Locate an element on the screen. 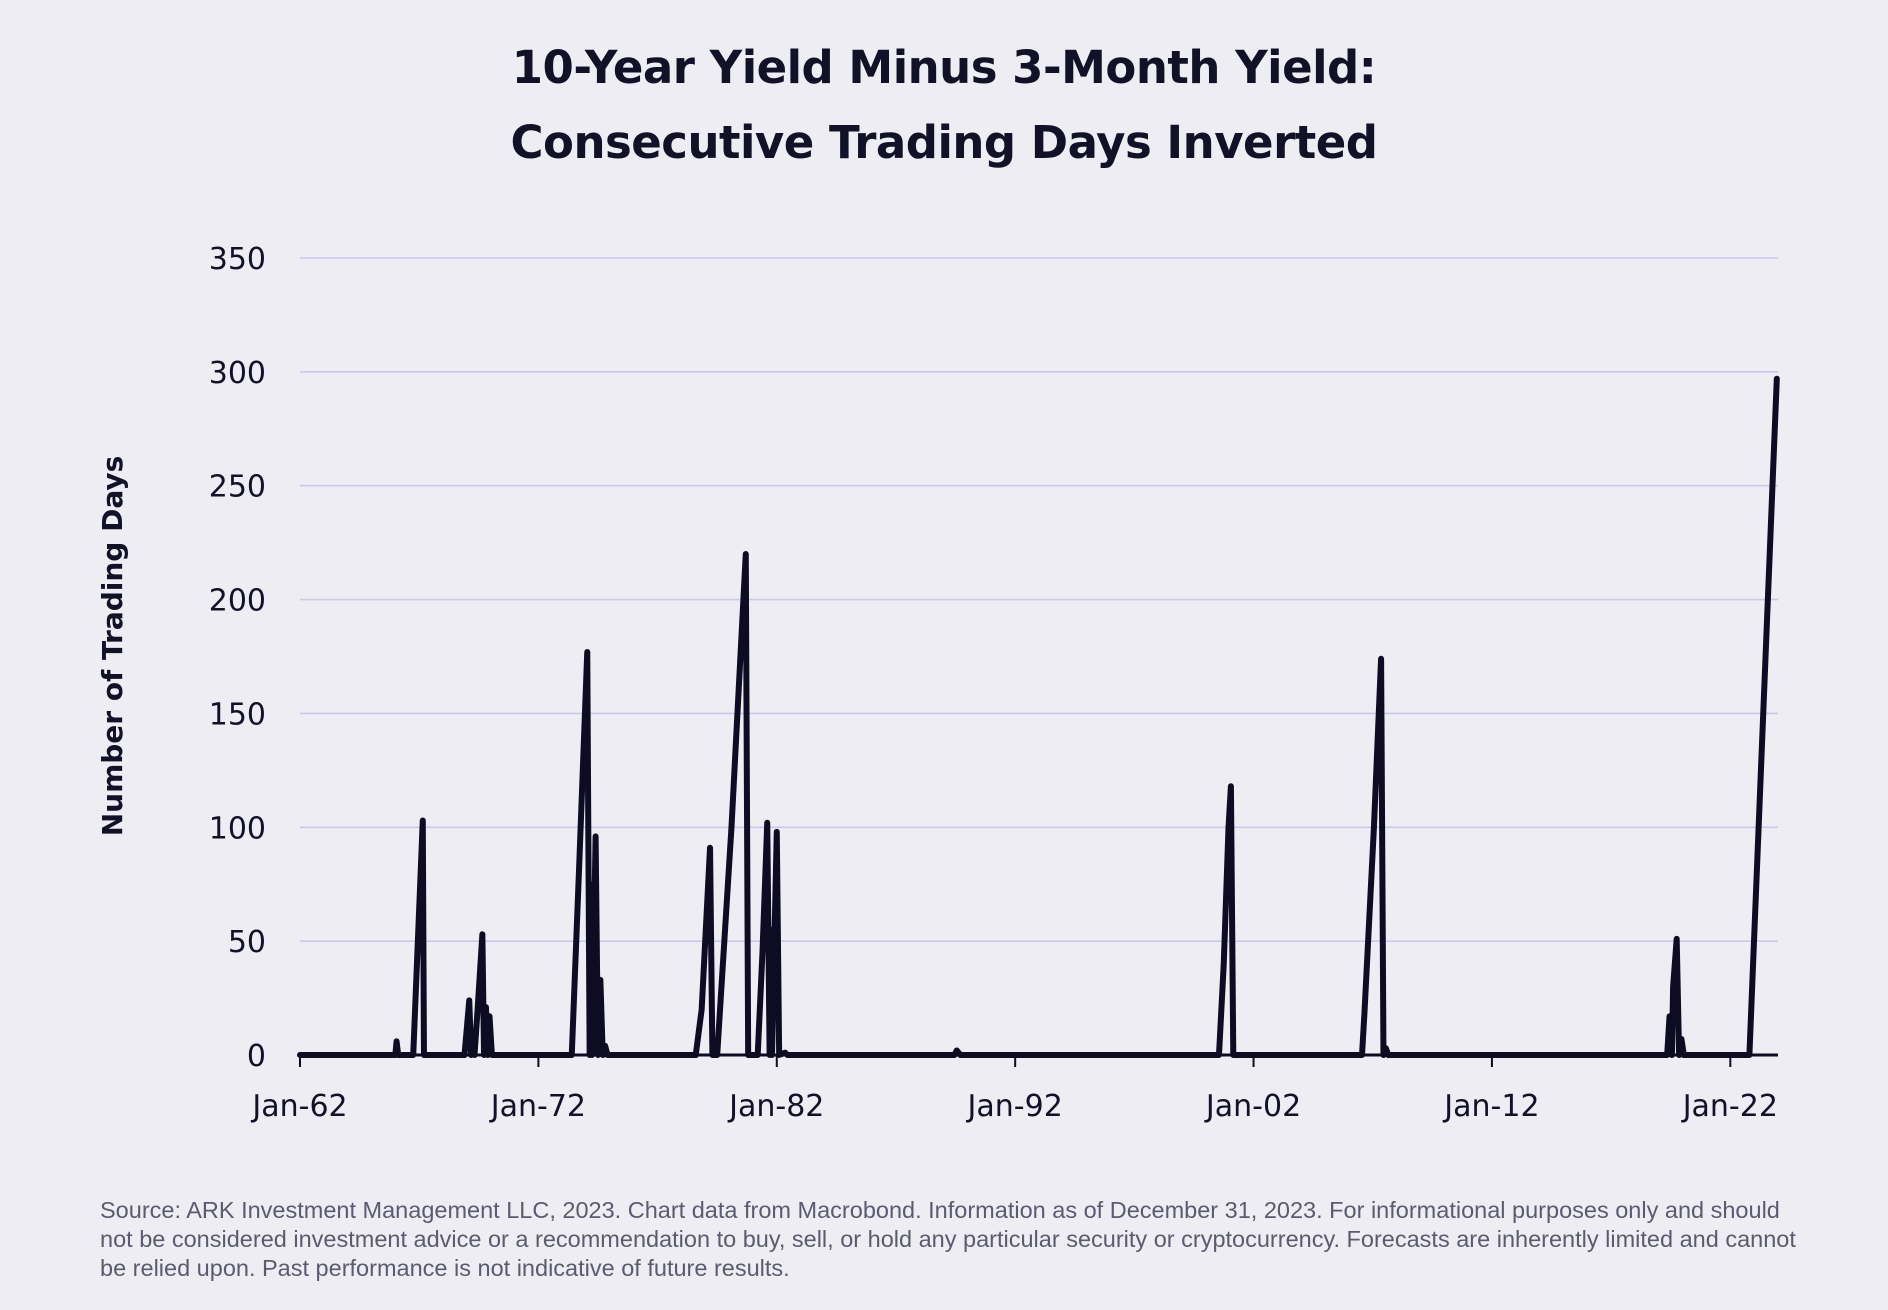 The width and height of the screenshot is (1888, 1310). y-tick-label-350: 350 is located at coordinates (237, 259).